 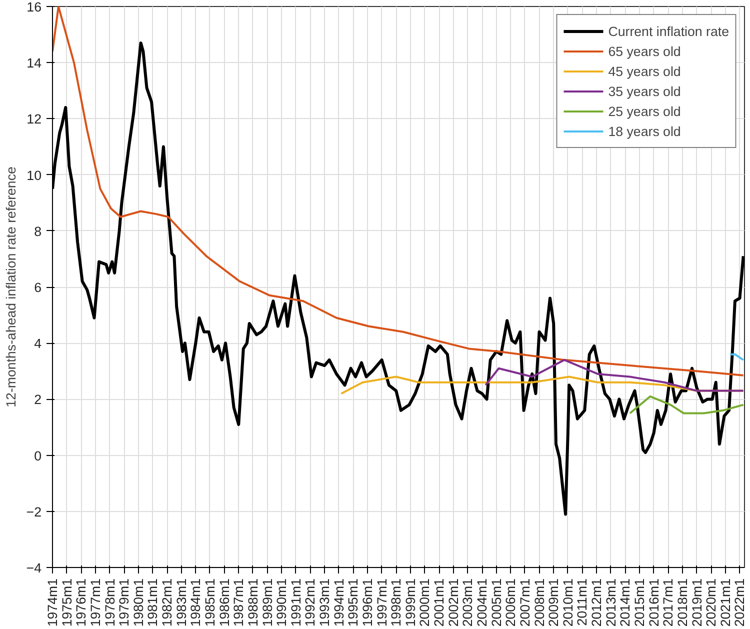 I want to click on x-tick-label: 1987m1, so click(x=238, y=602).